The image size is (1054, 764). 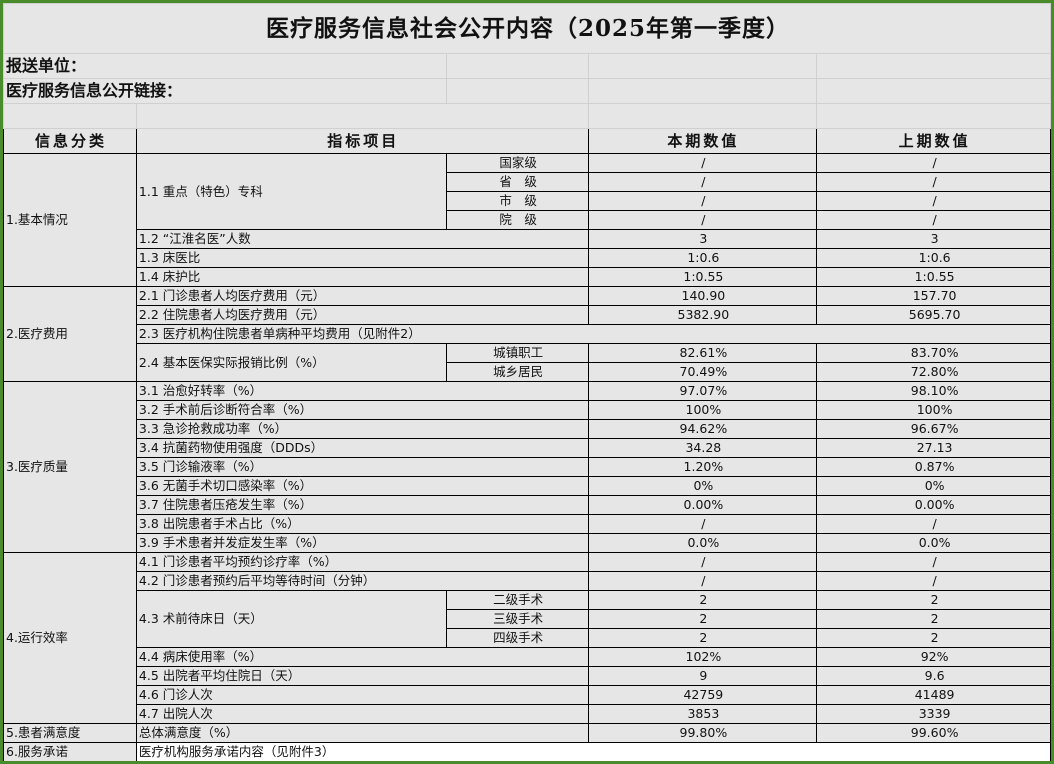 What do you see at coordinates (527, 505) in the screenshot?
I see `table-row: 3.7 住院患者压疮发生率（%） 0.00% 0.00%` at bounding box center [527, 505].